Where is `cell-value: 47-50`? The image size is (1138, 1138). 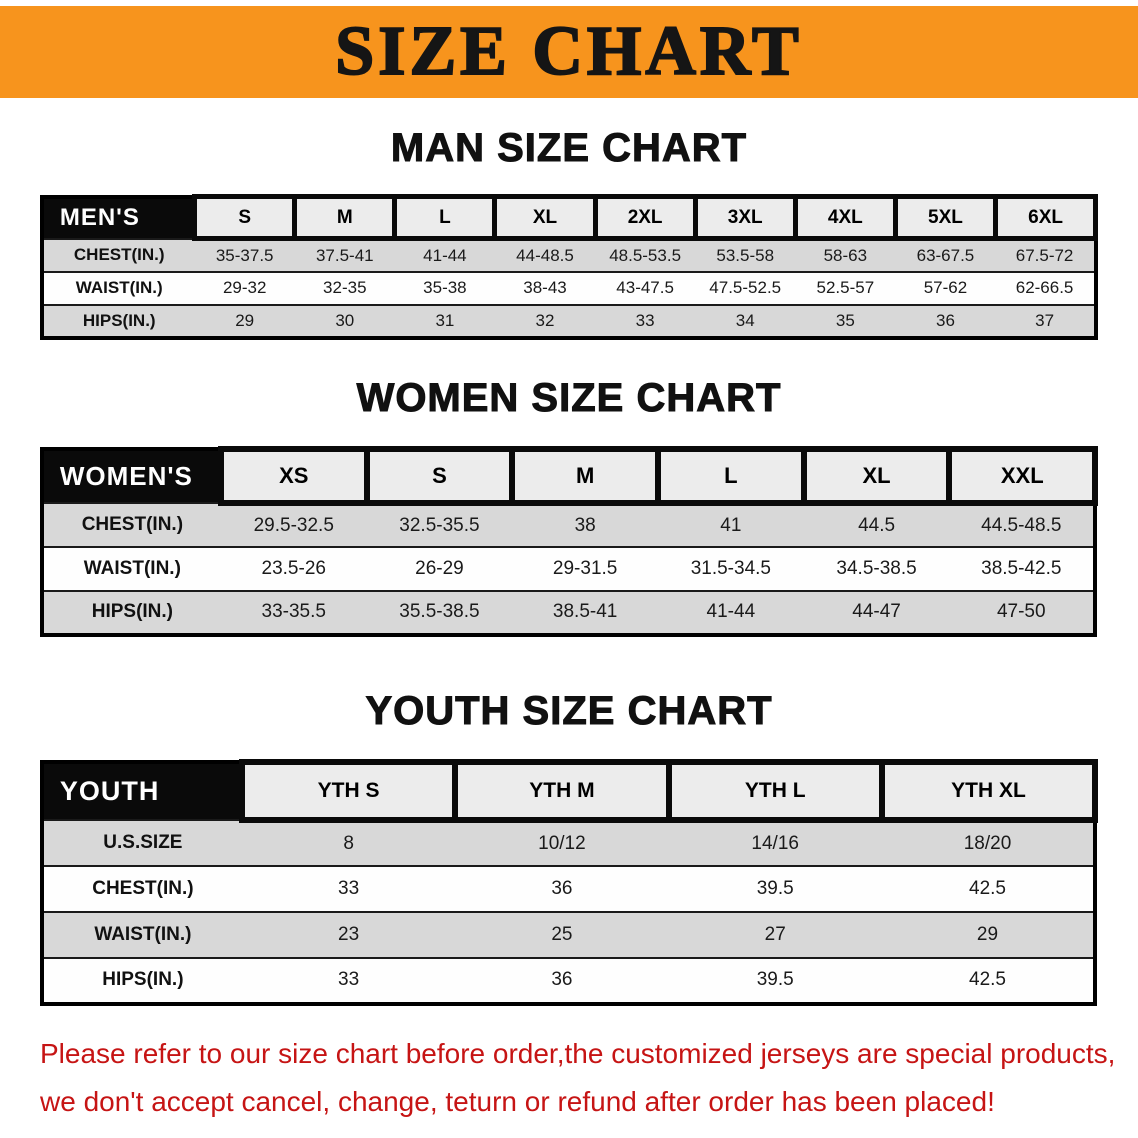 cell-value: 47-50 is located at coordinates (1022, 612).